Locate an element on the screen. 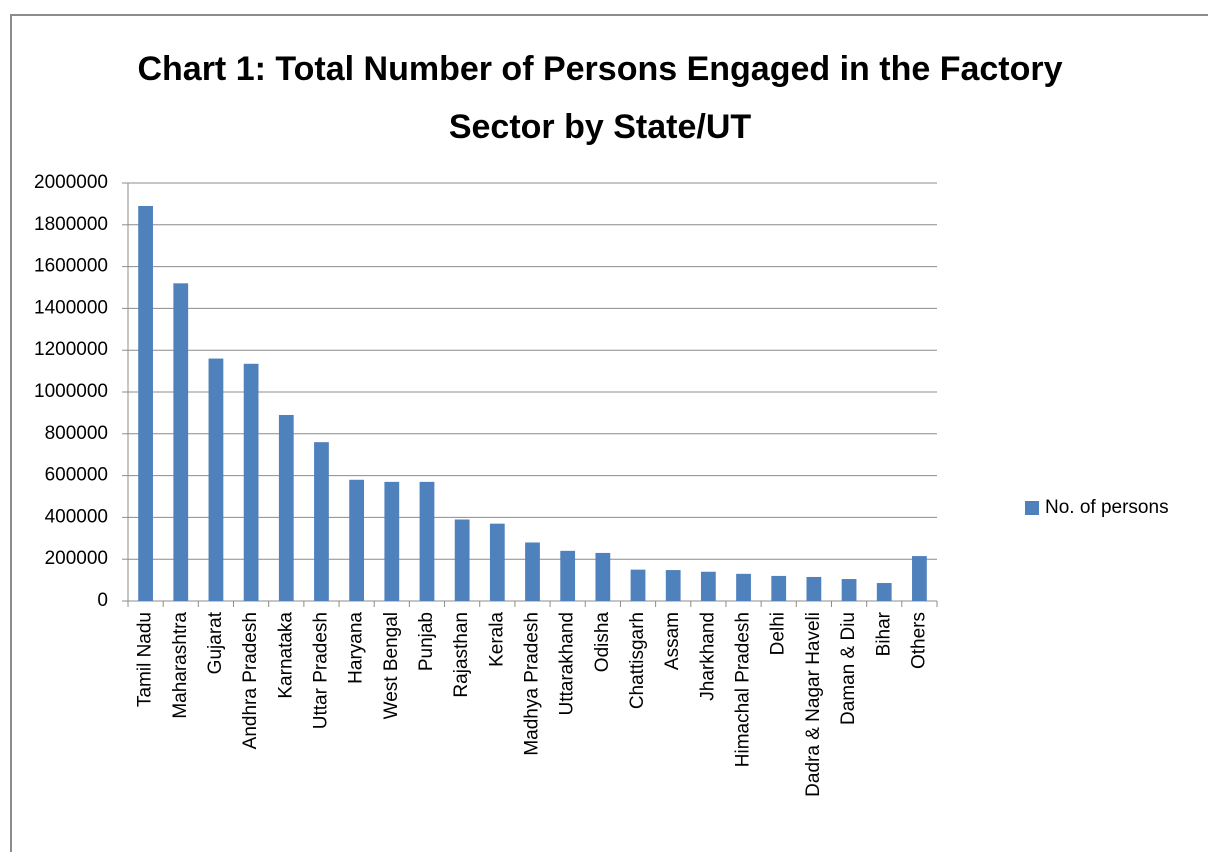 Image resolution: width=1210 pixels, height=854 pixels. y-tick-label: 1000000 is located at coordinates (71, 391).